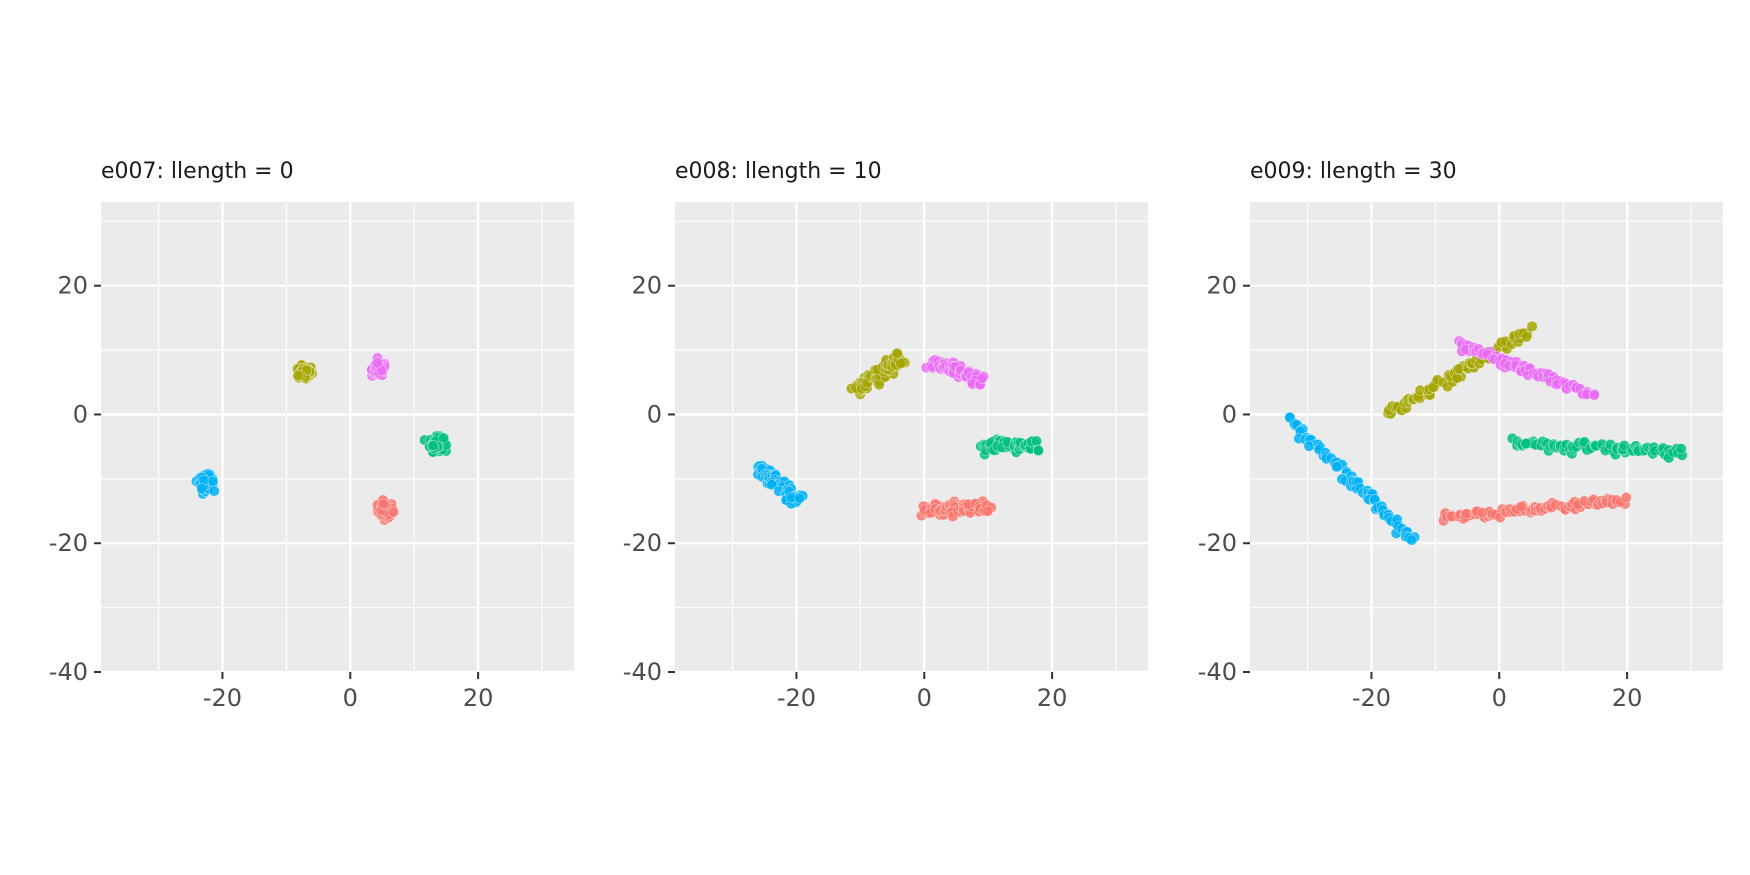 This screenshot has height=875, width=1750. Describe the element at coordinates (1353, 171) in the screenshot. I see `panel-title: e009: llength = 30` at that location.